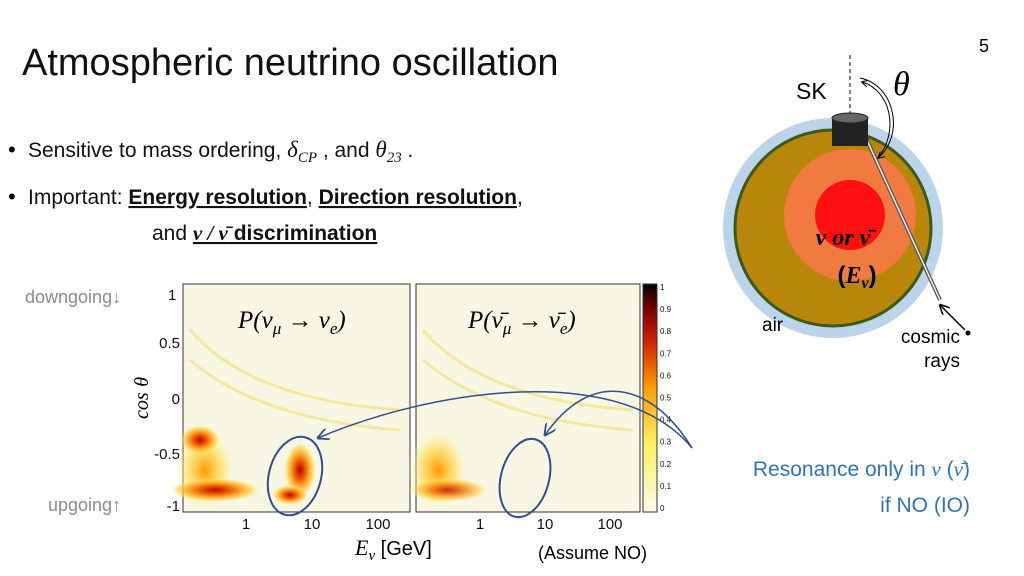 Image resolution: width=1024 pixels, height=576 pixels. What do you see at coordinates (650, 398) in the screenshot?
I see `colorbar` at bounding box center [650, 398].